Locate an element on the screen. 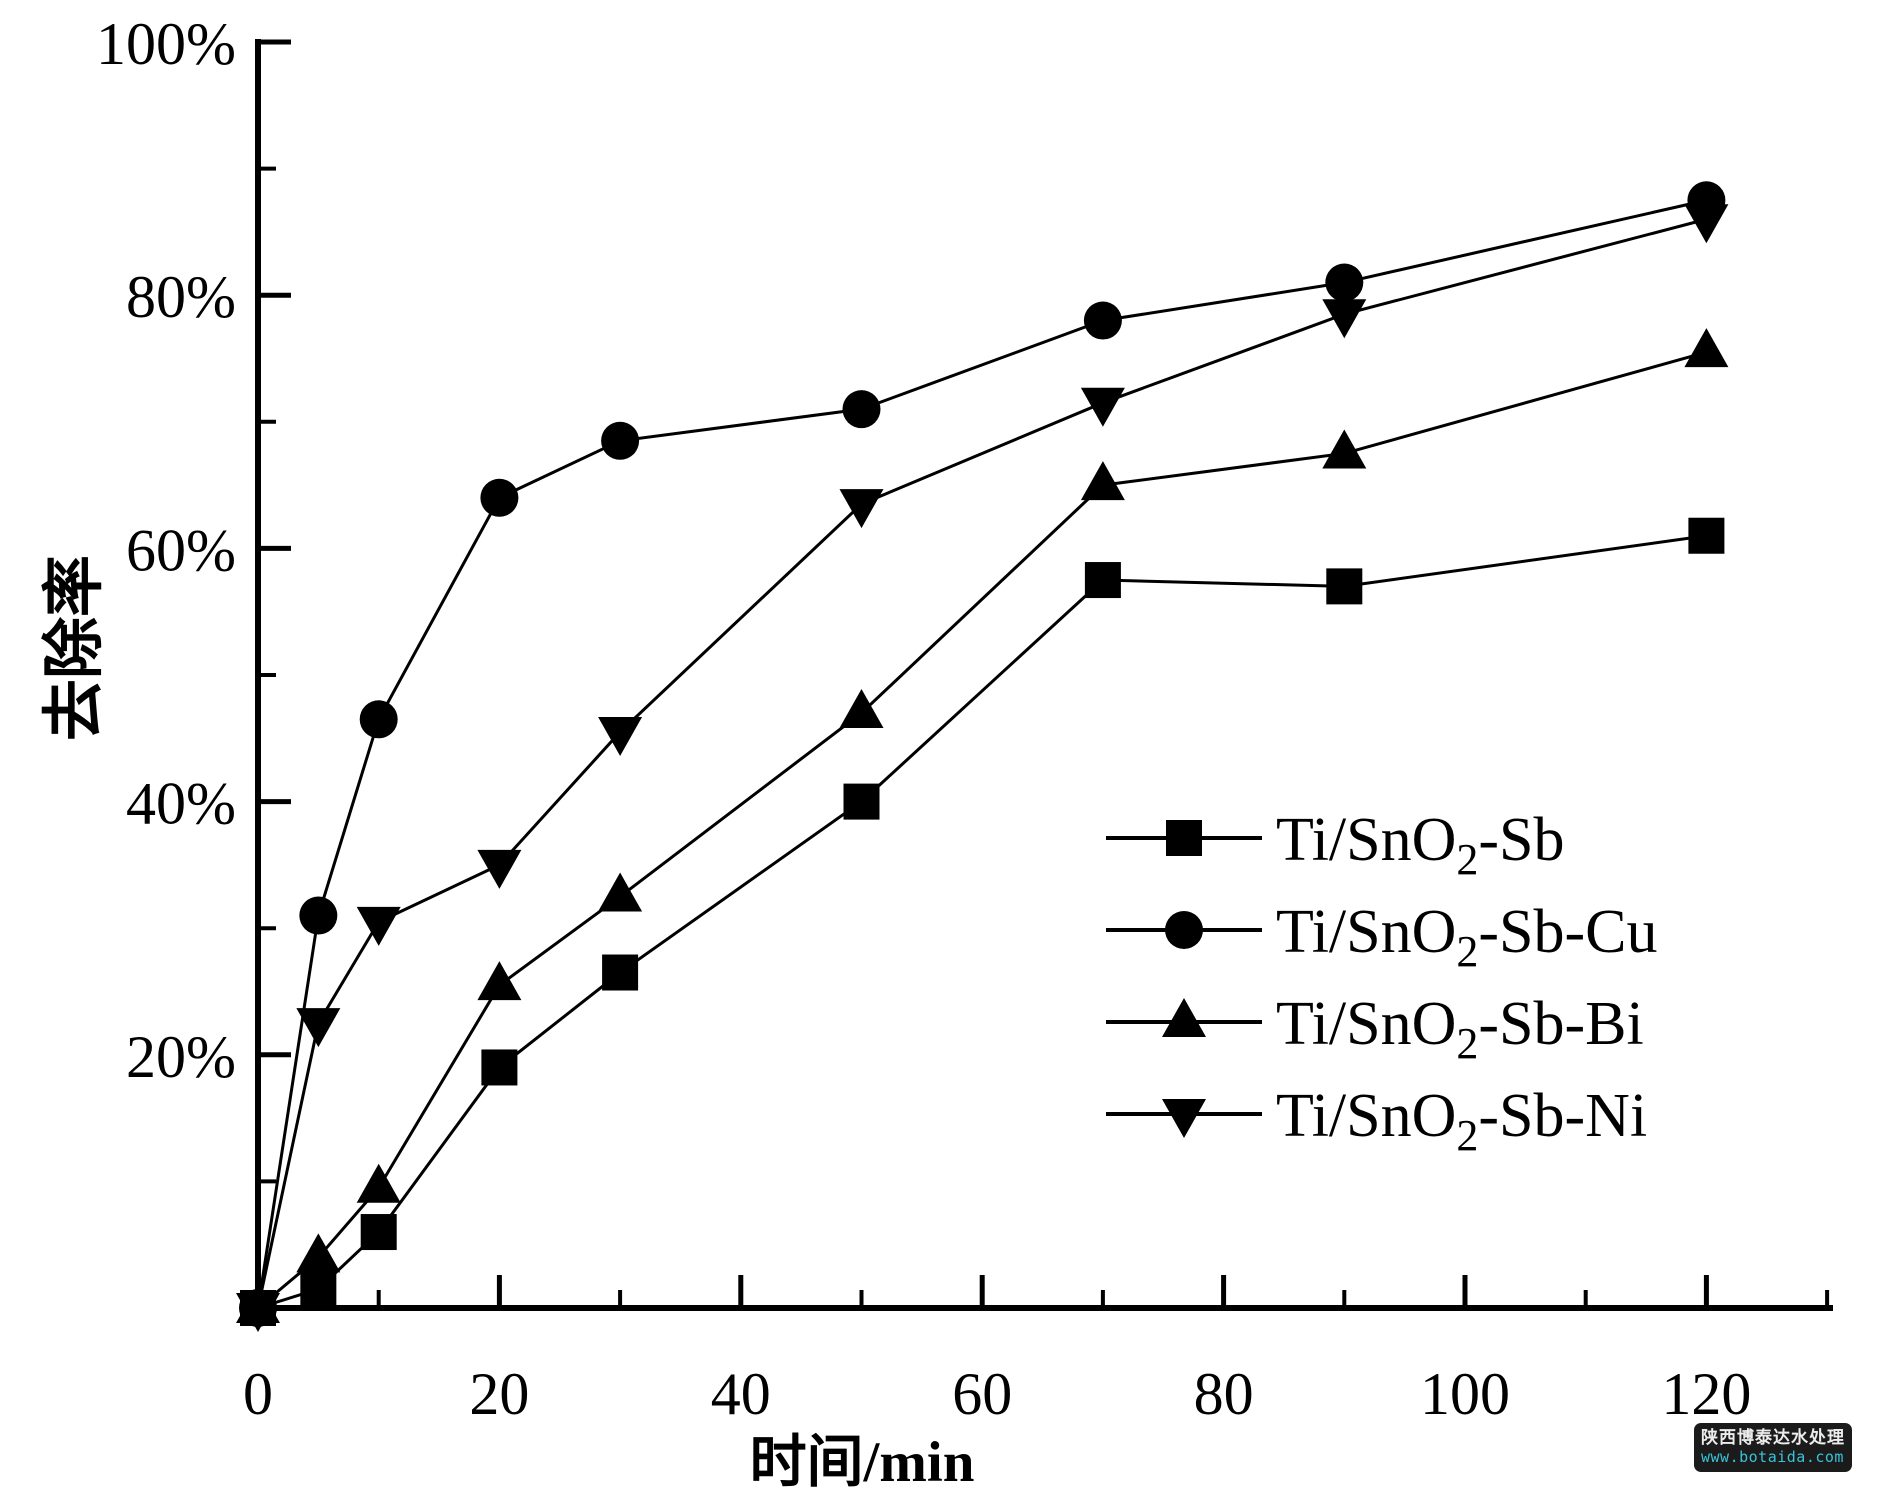 The height and width of the screenshot is (1492, 1887). legend-item-Ti/SnO2-Sb-Ni: Ti/SnO2-Sb-Ni is located at coordinates (1376, 1121).